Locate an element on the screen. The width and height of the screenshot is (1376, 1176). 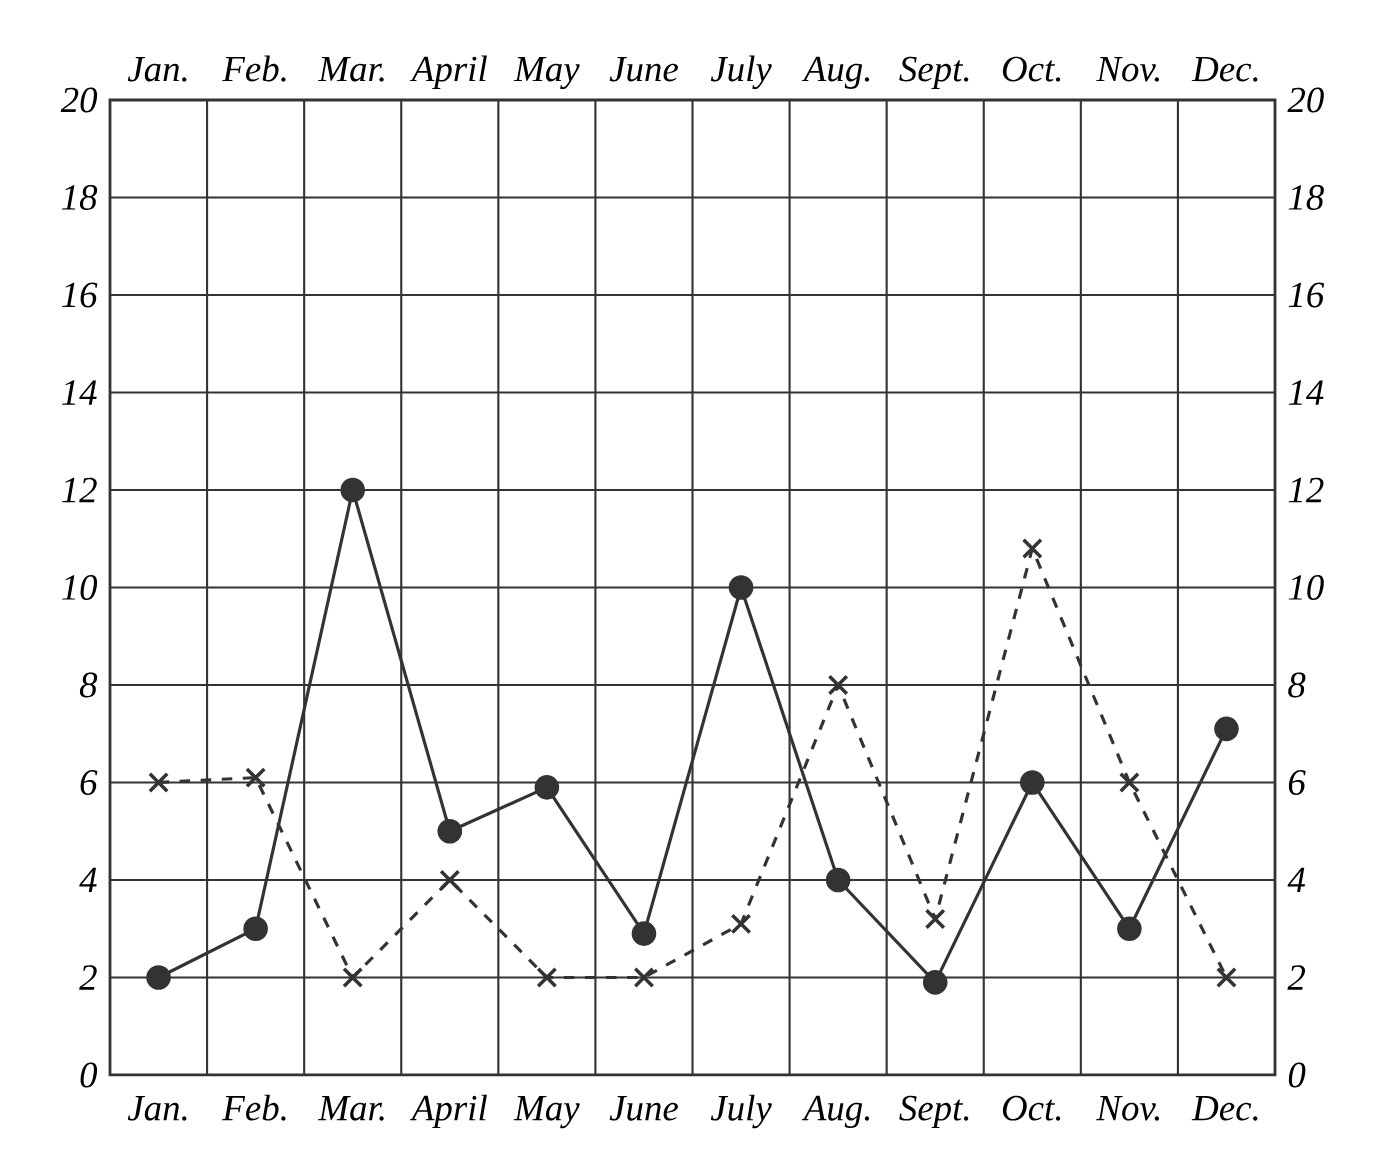
y-tick-label: 14 is located at coordinates (79, 392).